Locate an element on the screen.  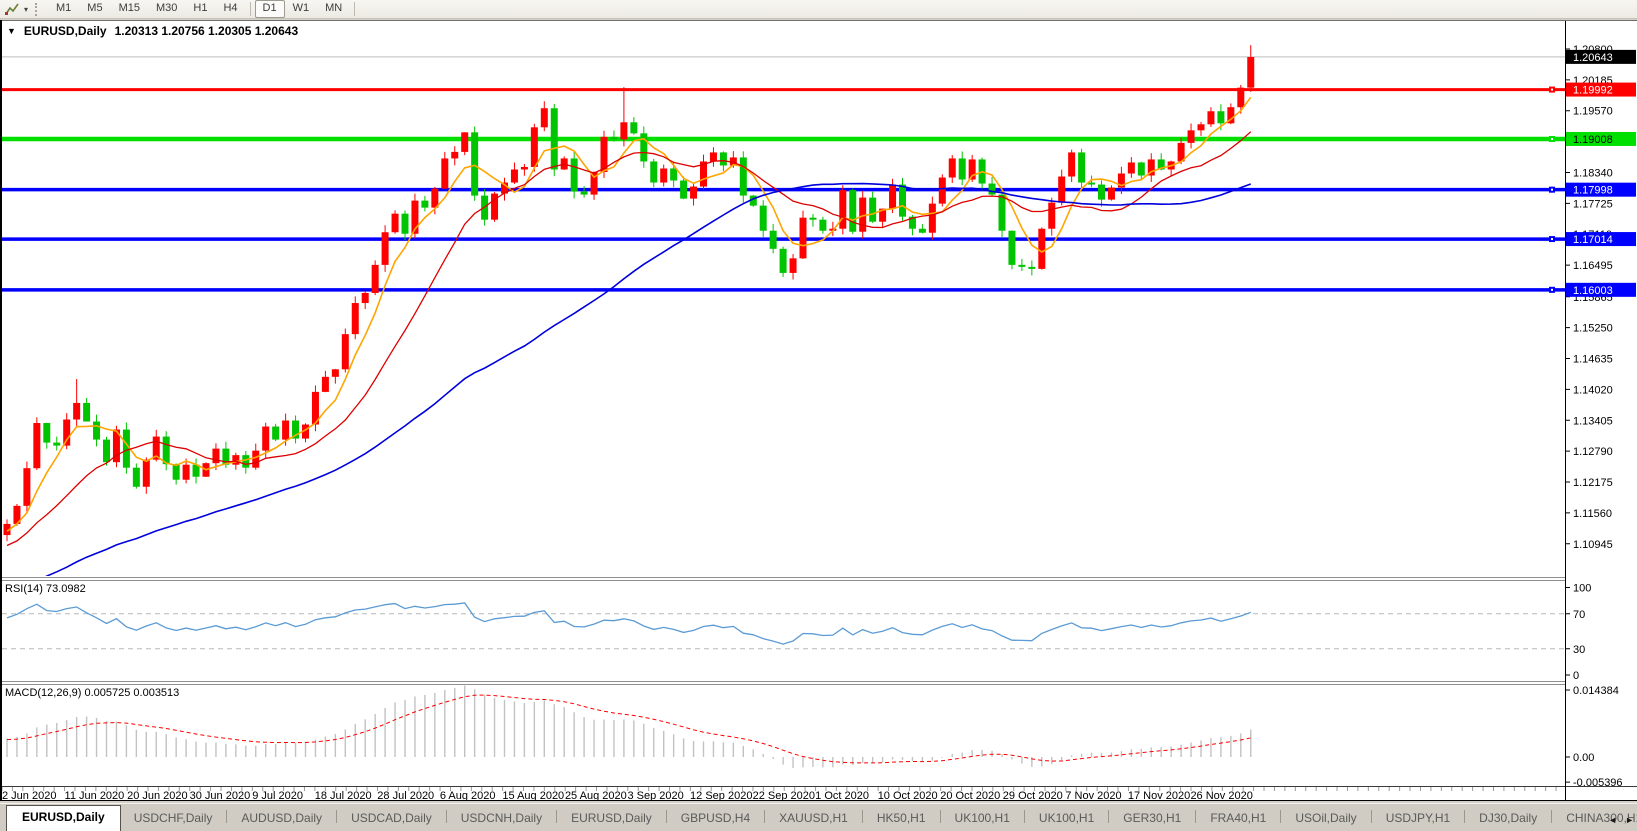
price-badge: 1.20643 is located at coordinates (1601, 56).